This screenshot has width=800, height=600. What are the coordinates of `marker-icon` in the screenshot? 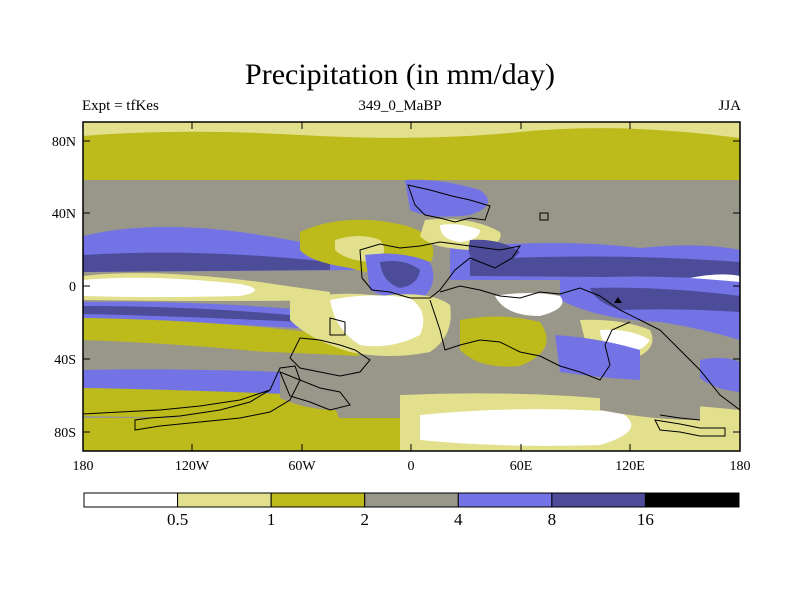 It's located at (618, 300).